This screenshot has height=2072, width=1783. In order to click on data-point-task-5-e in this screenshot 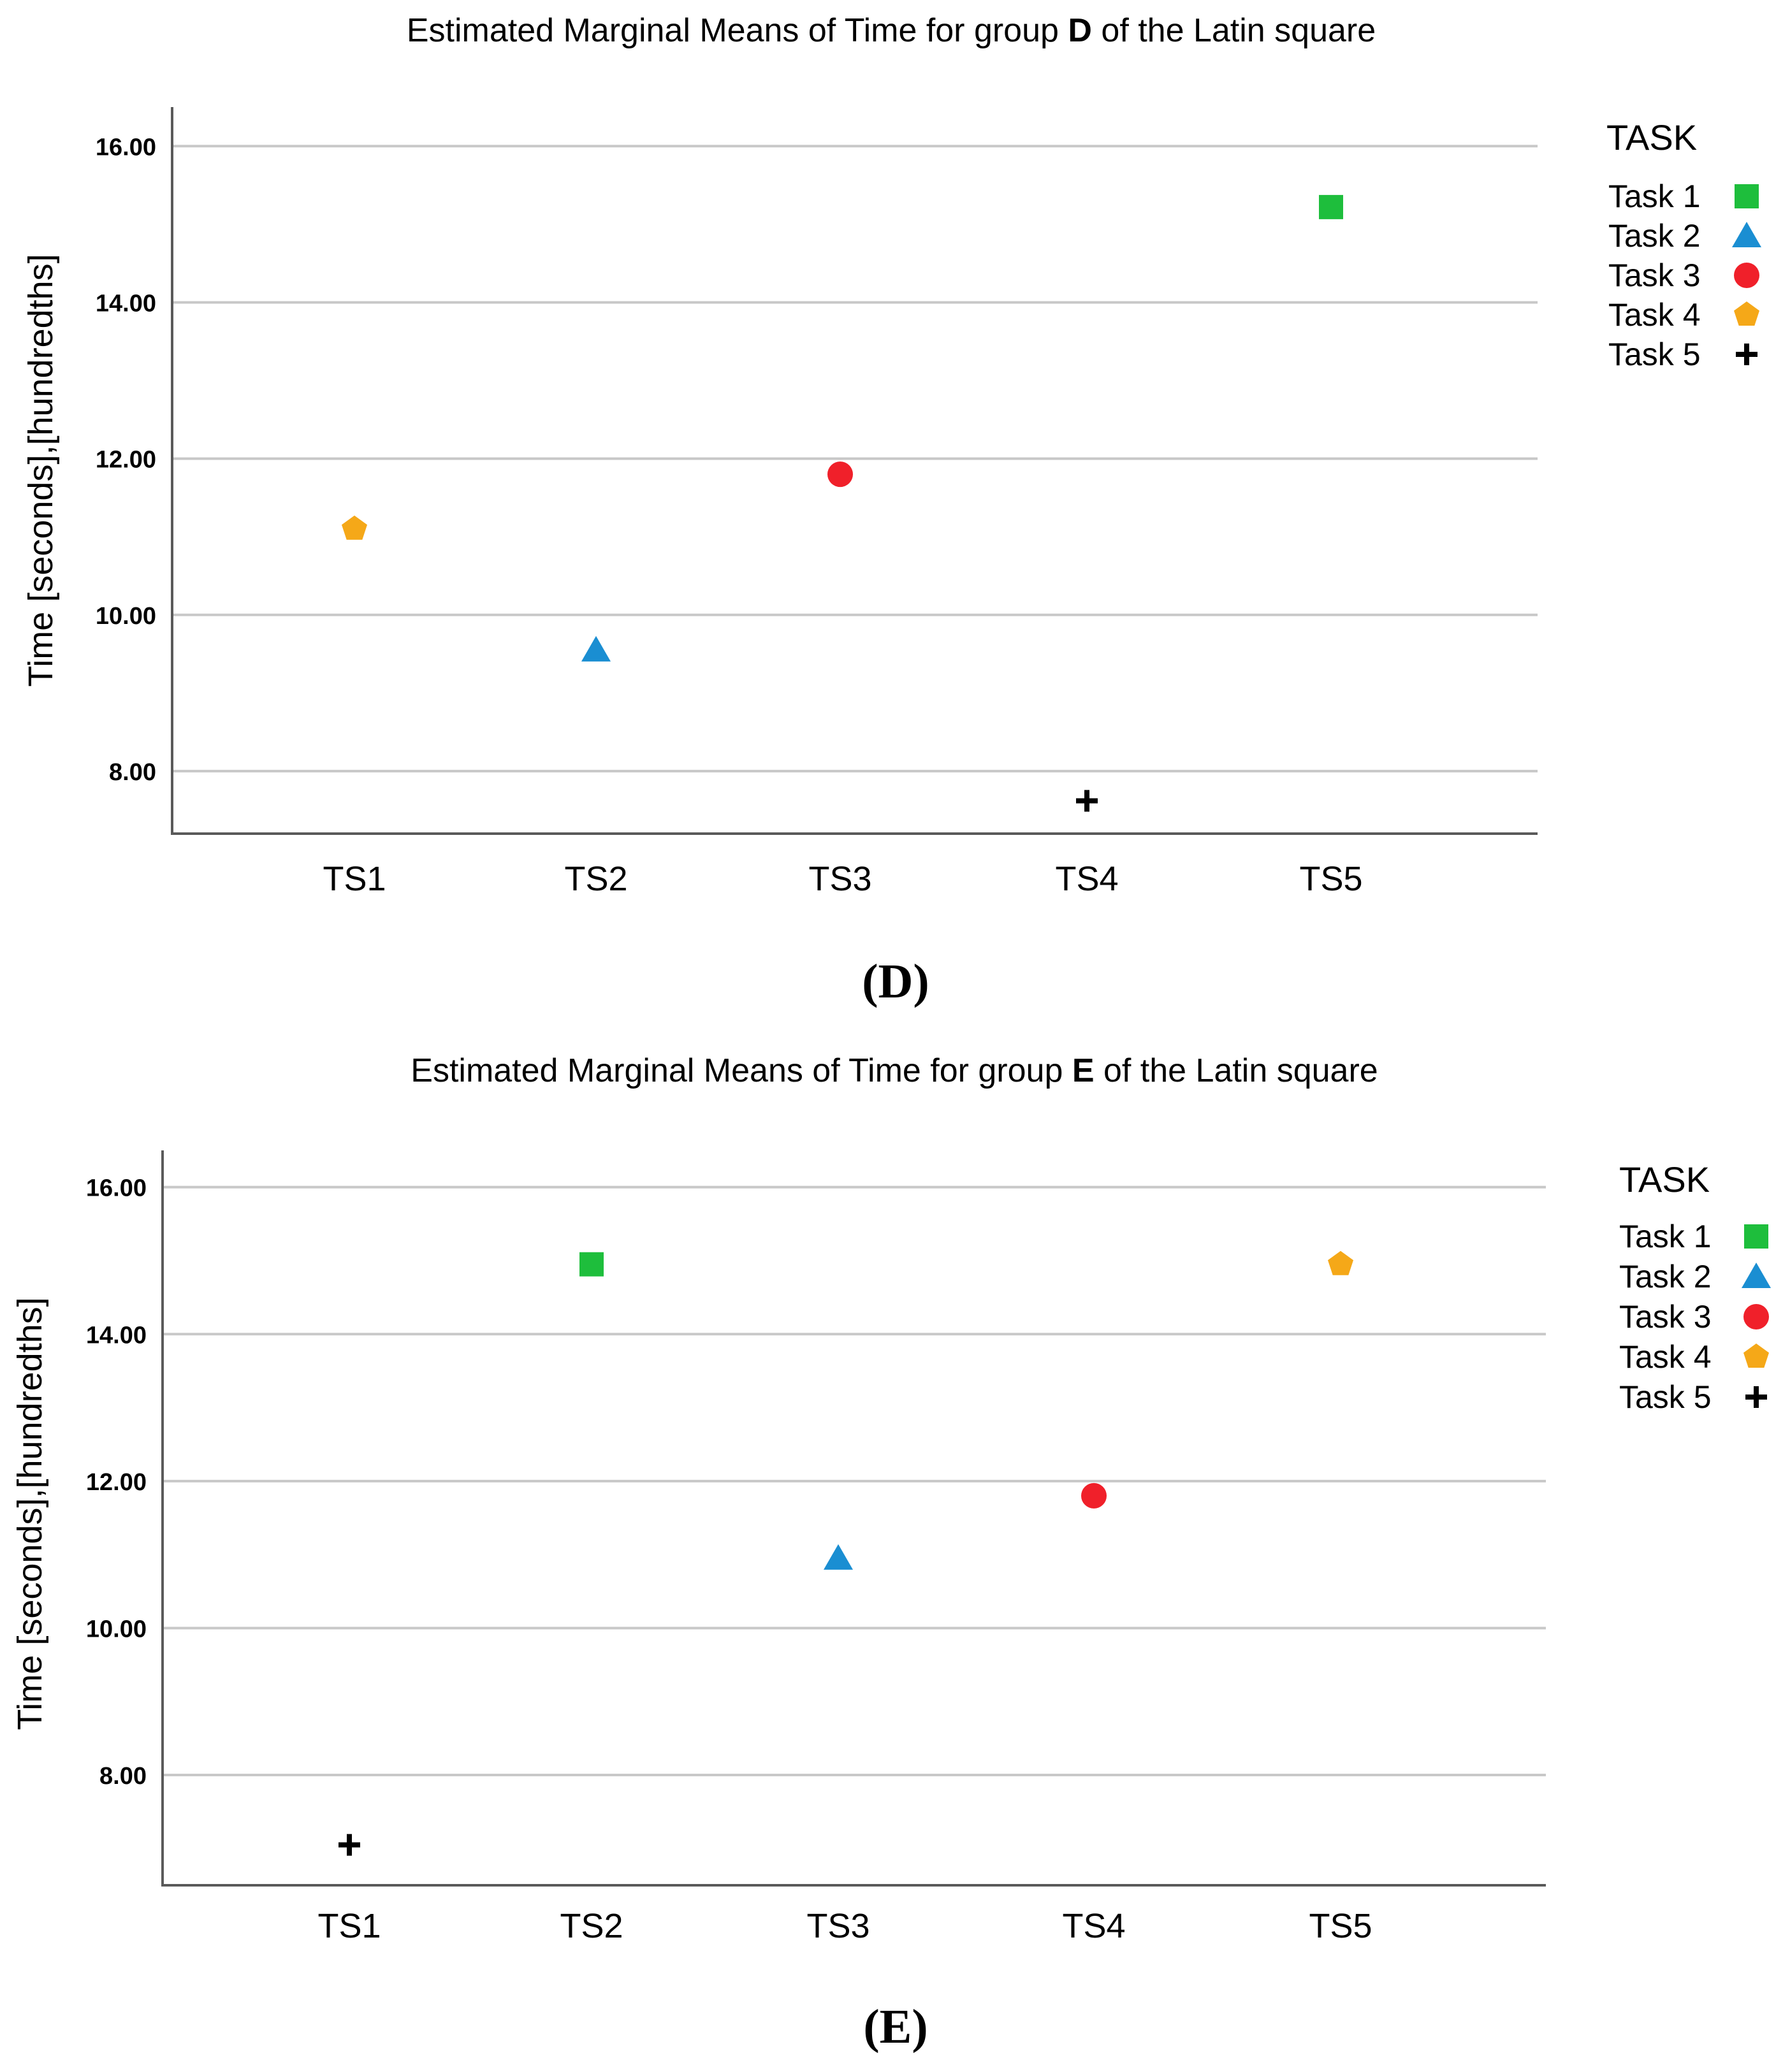, I will do `click(349, 1845)`.